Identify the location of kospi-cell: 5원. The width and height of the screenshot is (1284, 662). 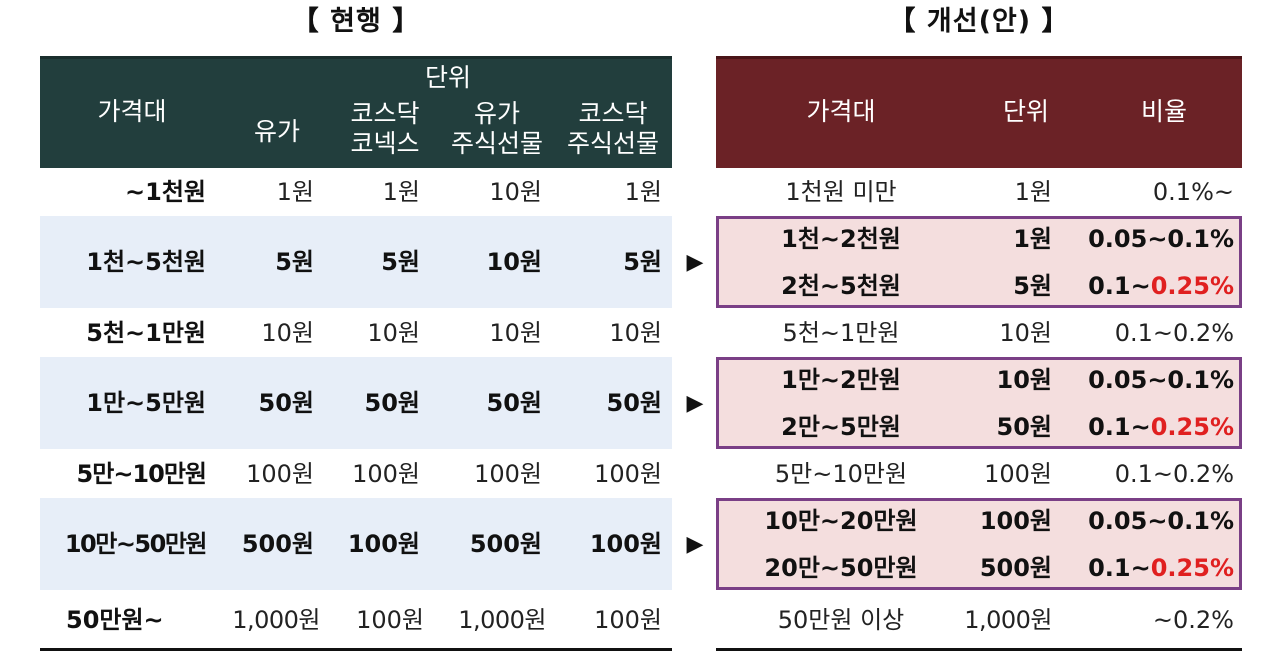
(294, 262).